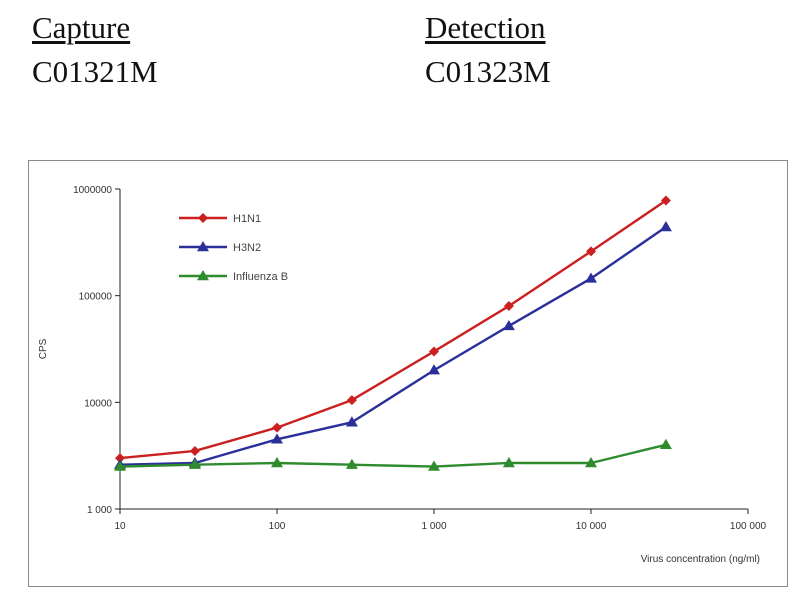 The height and width of the screenshot is (600, 800). Describe the element at coordinates (277, 526) in the screenshot. I see `x-tick-label: 100` at that location.